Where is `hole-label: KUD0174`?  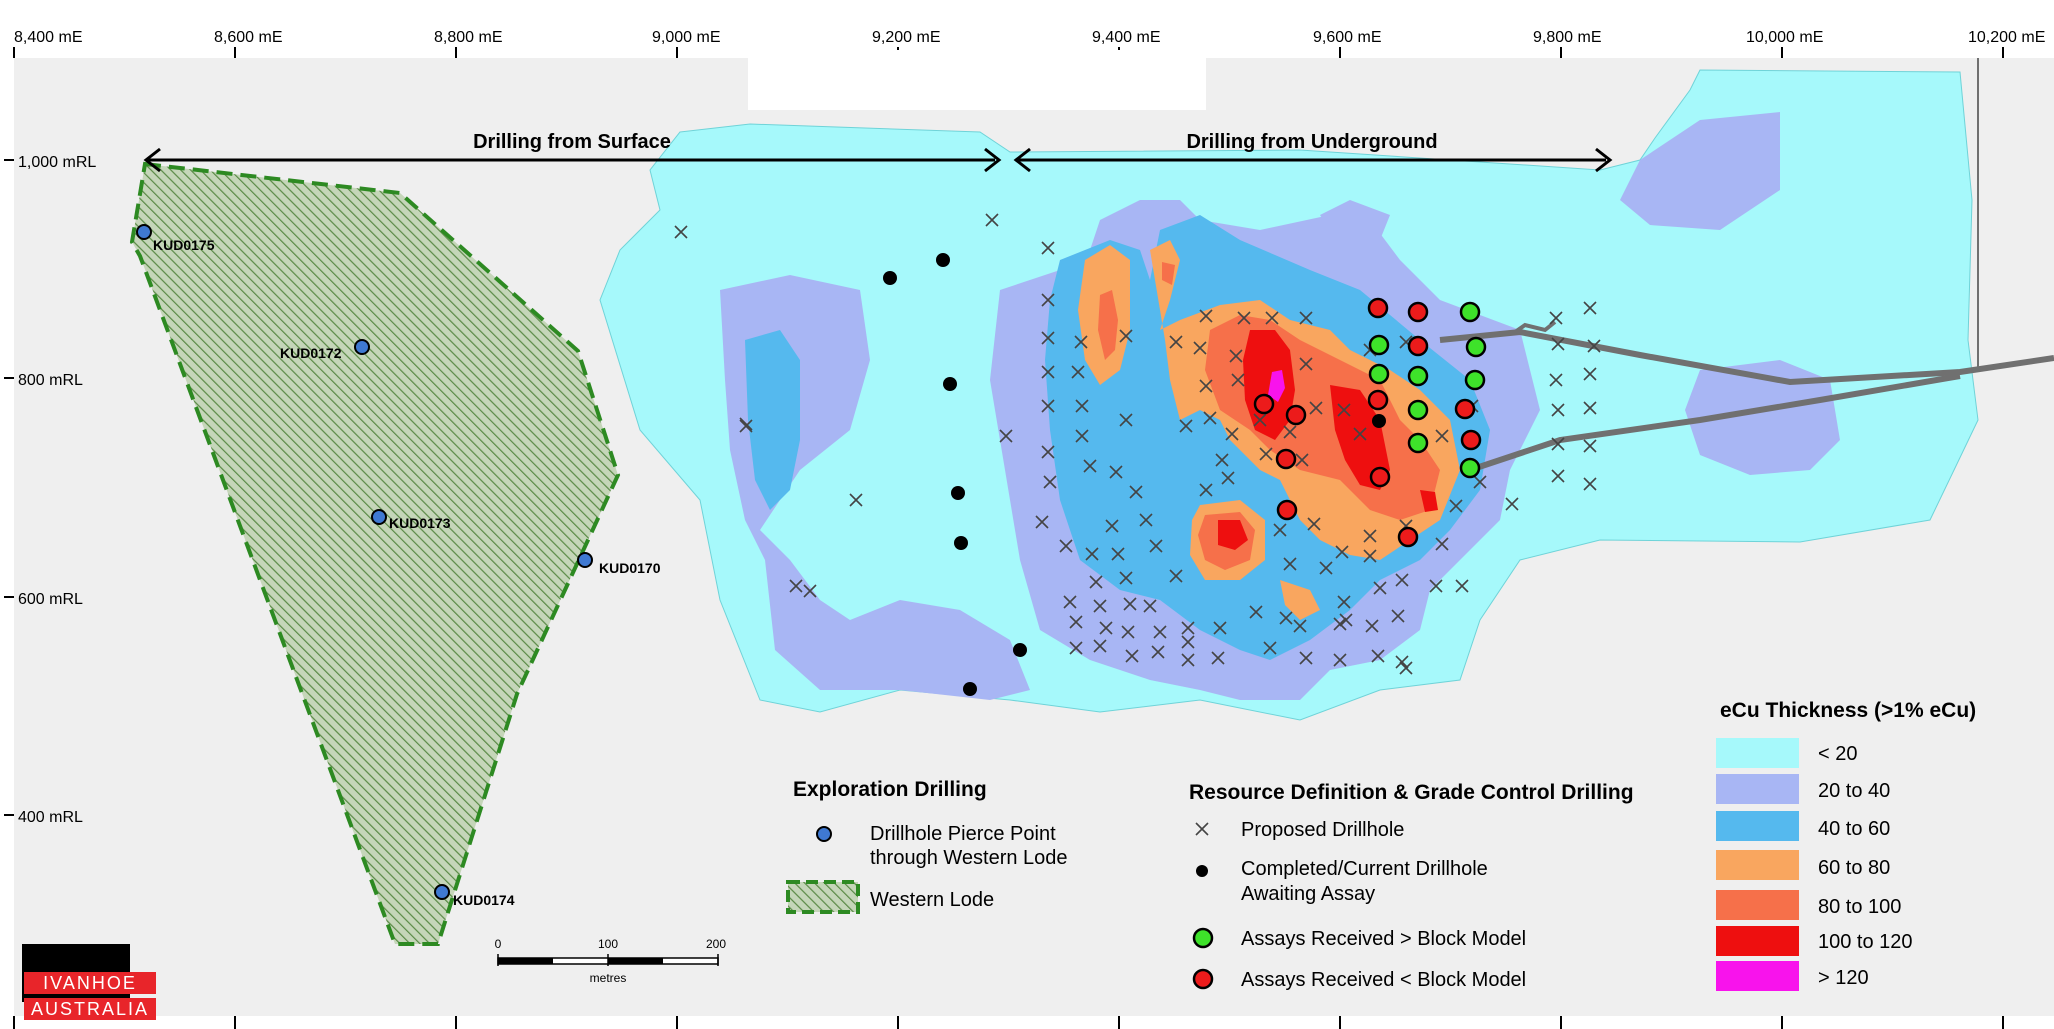 hole-label: KUD0174 is located at coordinates (484, 900).